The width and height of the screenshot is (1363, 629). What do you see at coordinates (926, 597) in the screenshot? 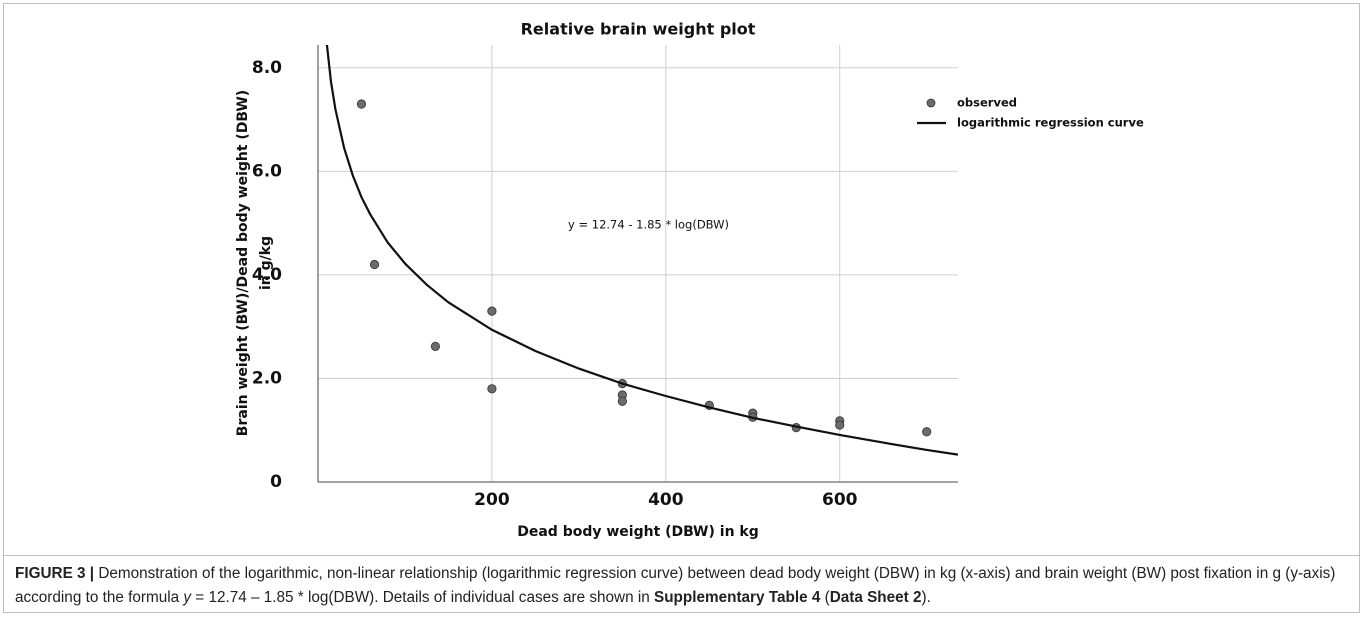
I see `caption-text: ).` at bounding box center [926, 597].